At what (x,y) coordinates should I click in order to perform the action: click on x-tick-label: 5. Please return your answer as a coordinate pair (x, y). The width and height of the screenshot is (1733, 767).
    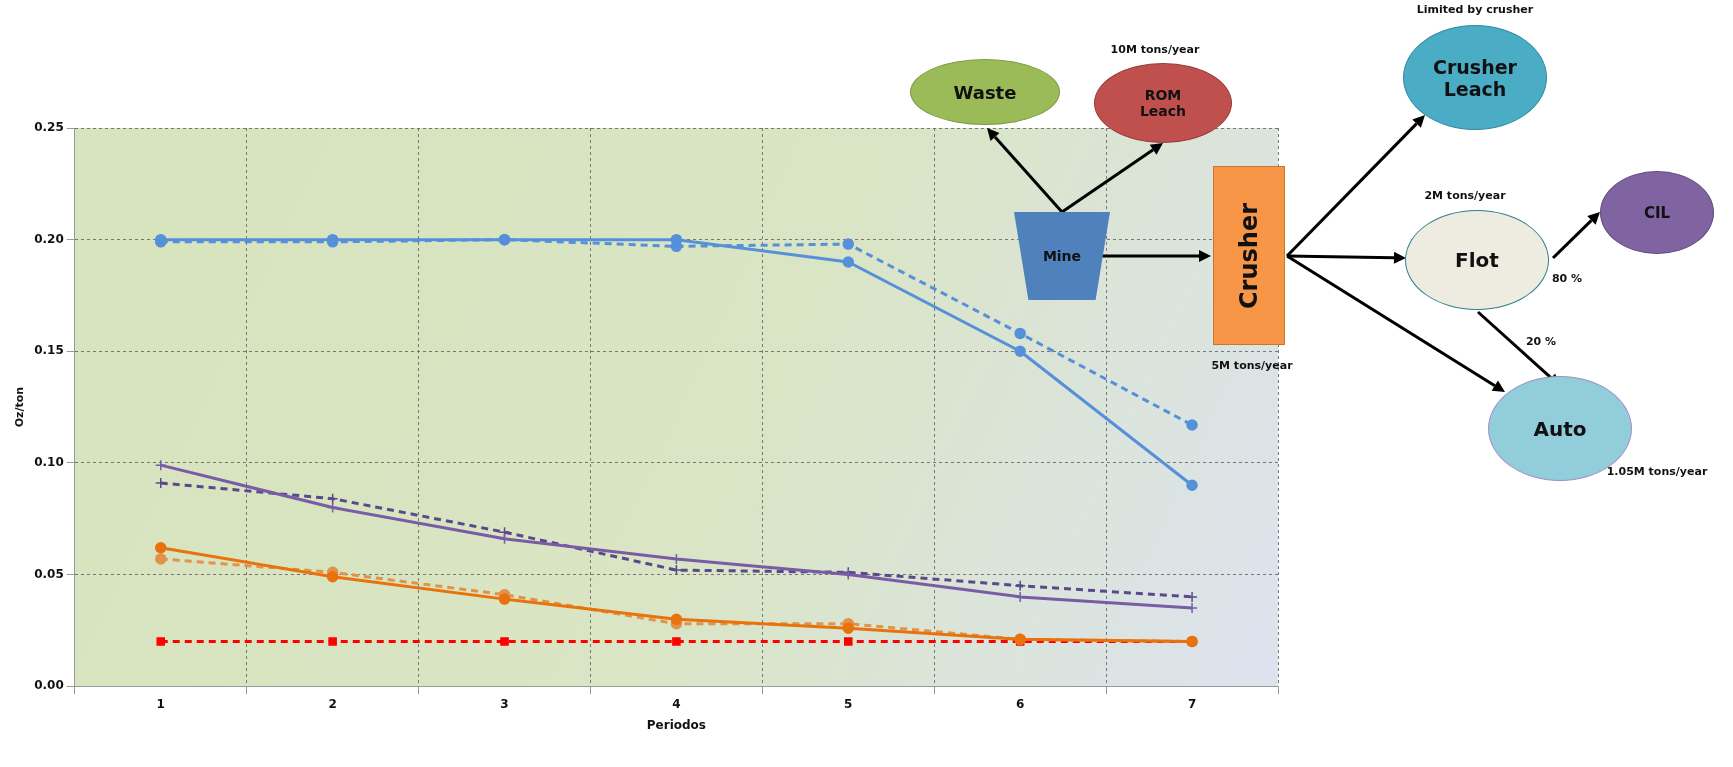
    Looking at the image, I should click on (848, 703).